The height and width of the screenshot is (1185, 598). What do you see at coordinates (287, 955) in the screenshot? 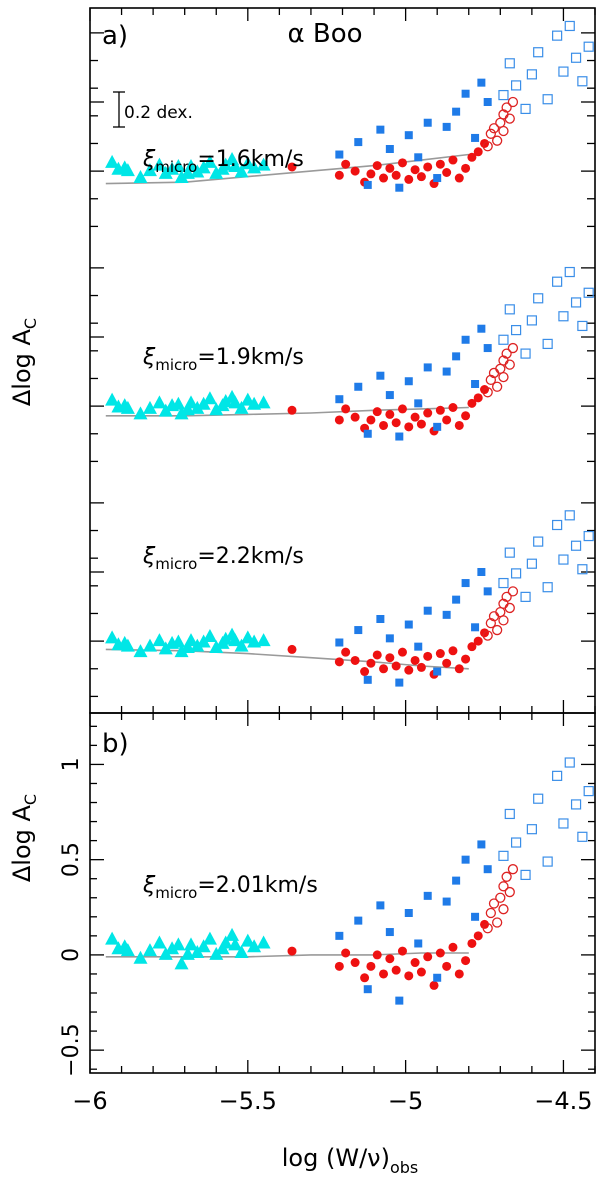
I see `fit-line` at bounding box center [287, 955].